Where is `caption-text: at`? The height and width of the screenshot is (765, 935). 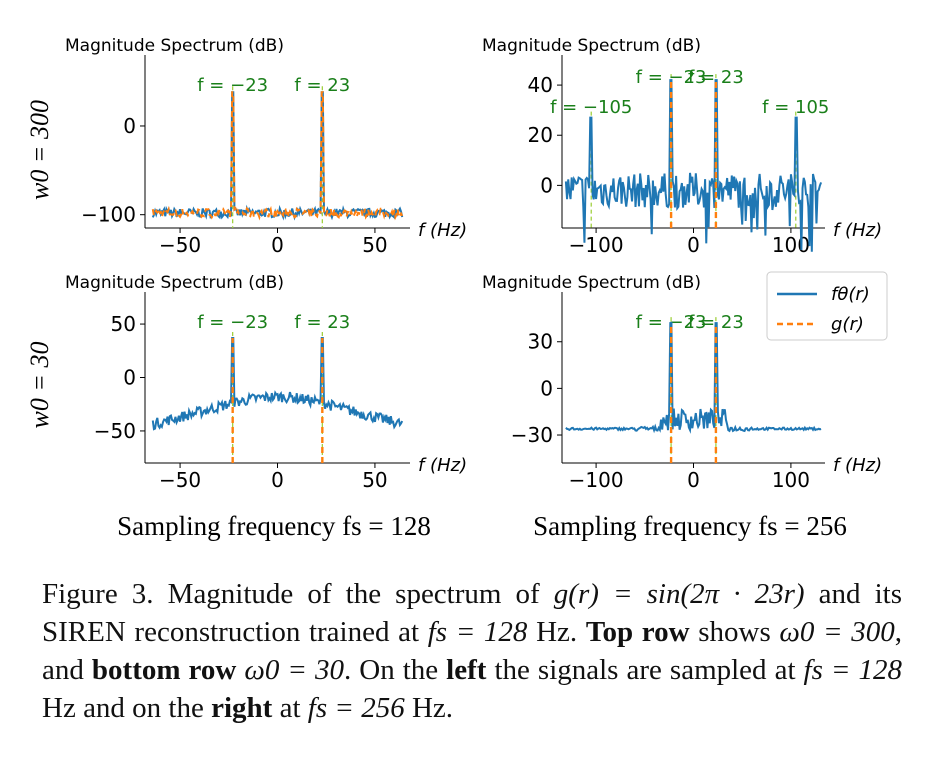 caption-text: at is located at coordinates (290, 708).